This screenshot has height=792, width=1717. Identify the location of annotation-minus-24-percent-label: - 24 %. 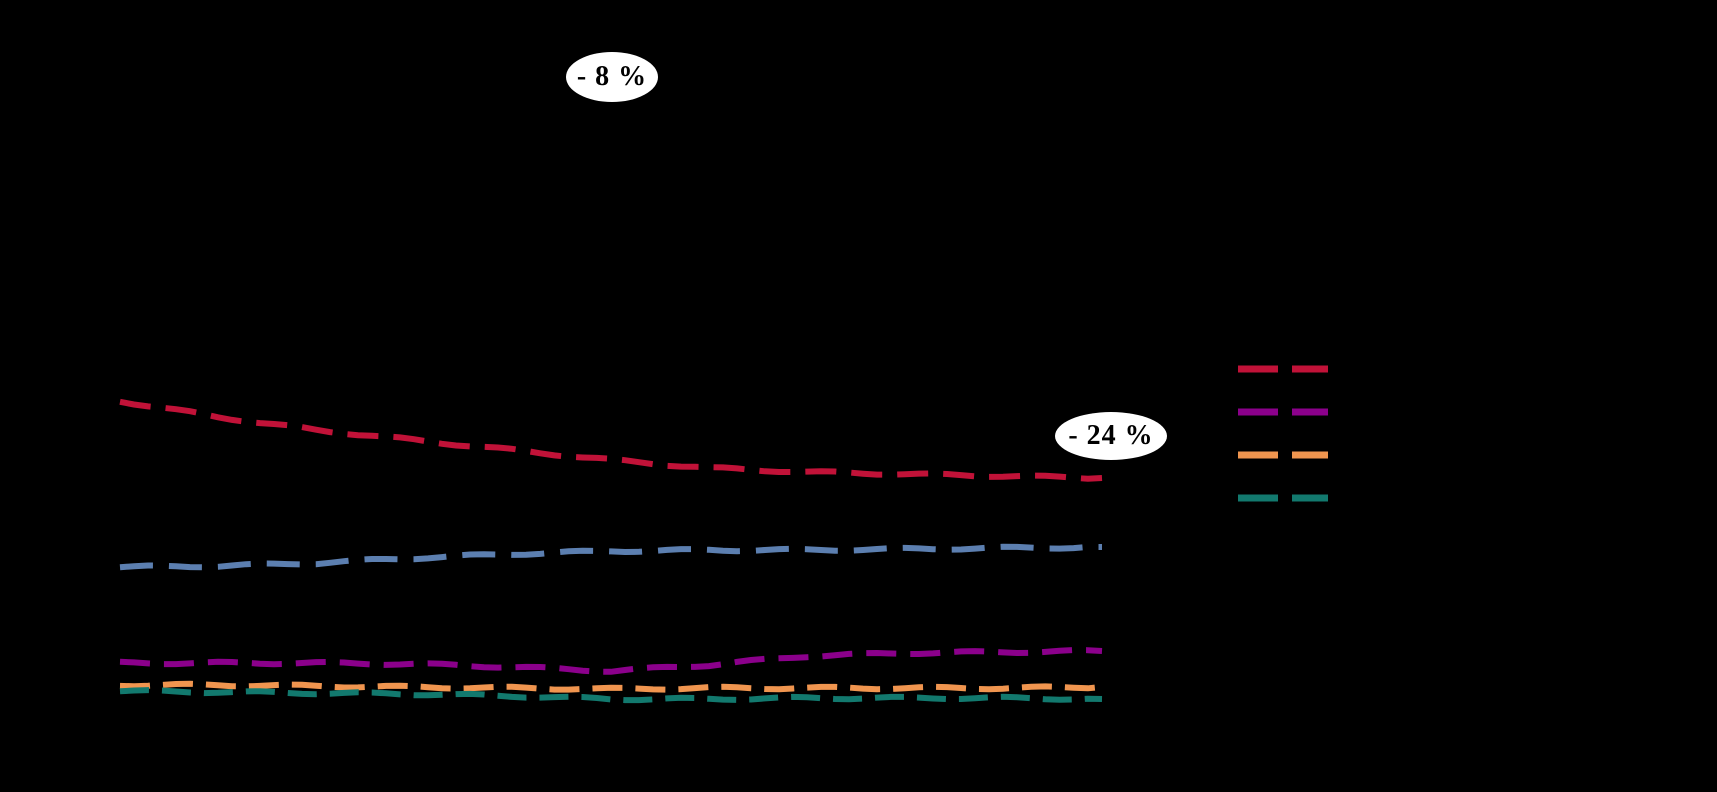
(1111, 435).